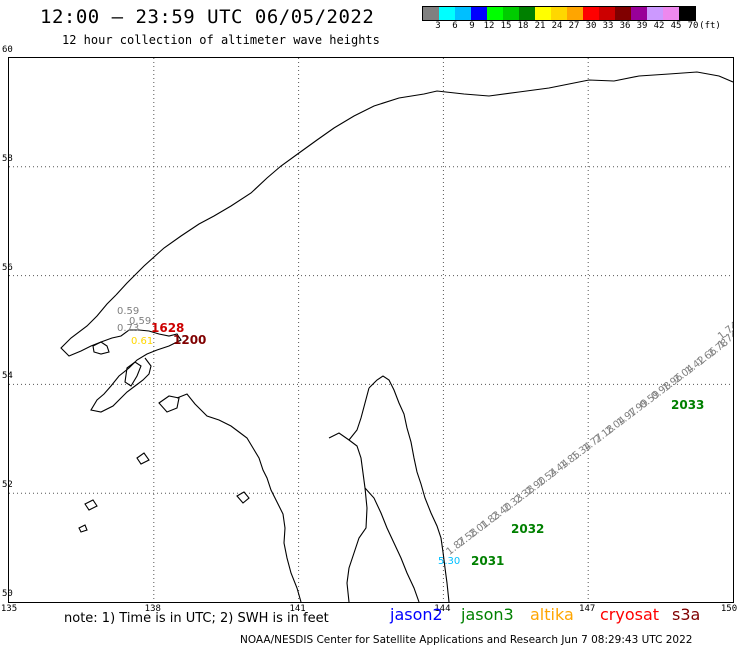 The height and width of the screenshot is (650, 740). What do you see at coordinates (630, 614) in the screenshot?
I see `satellite-legend-cryosat: cryosat` at bounding box center [630, 614].